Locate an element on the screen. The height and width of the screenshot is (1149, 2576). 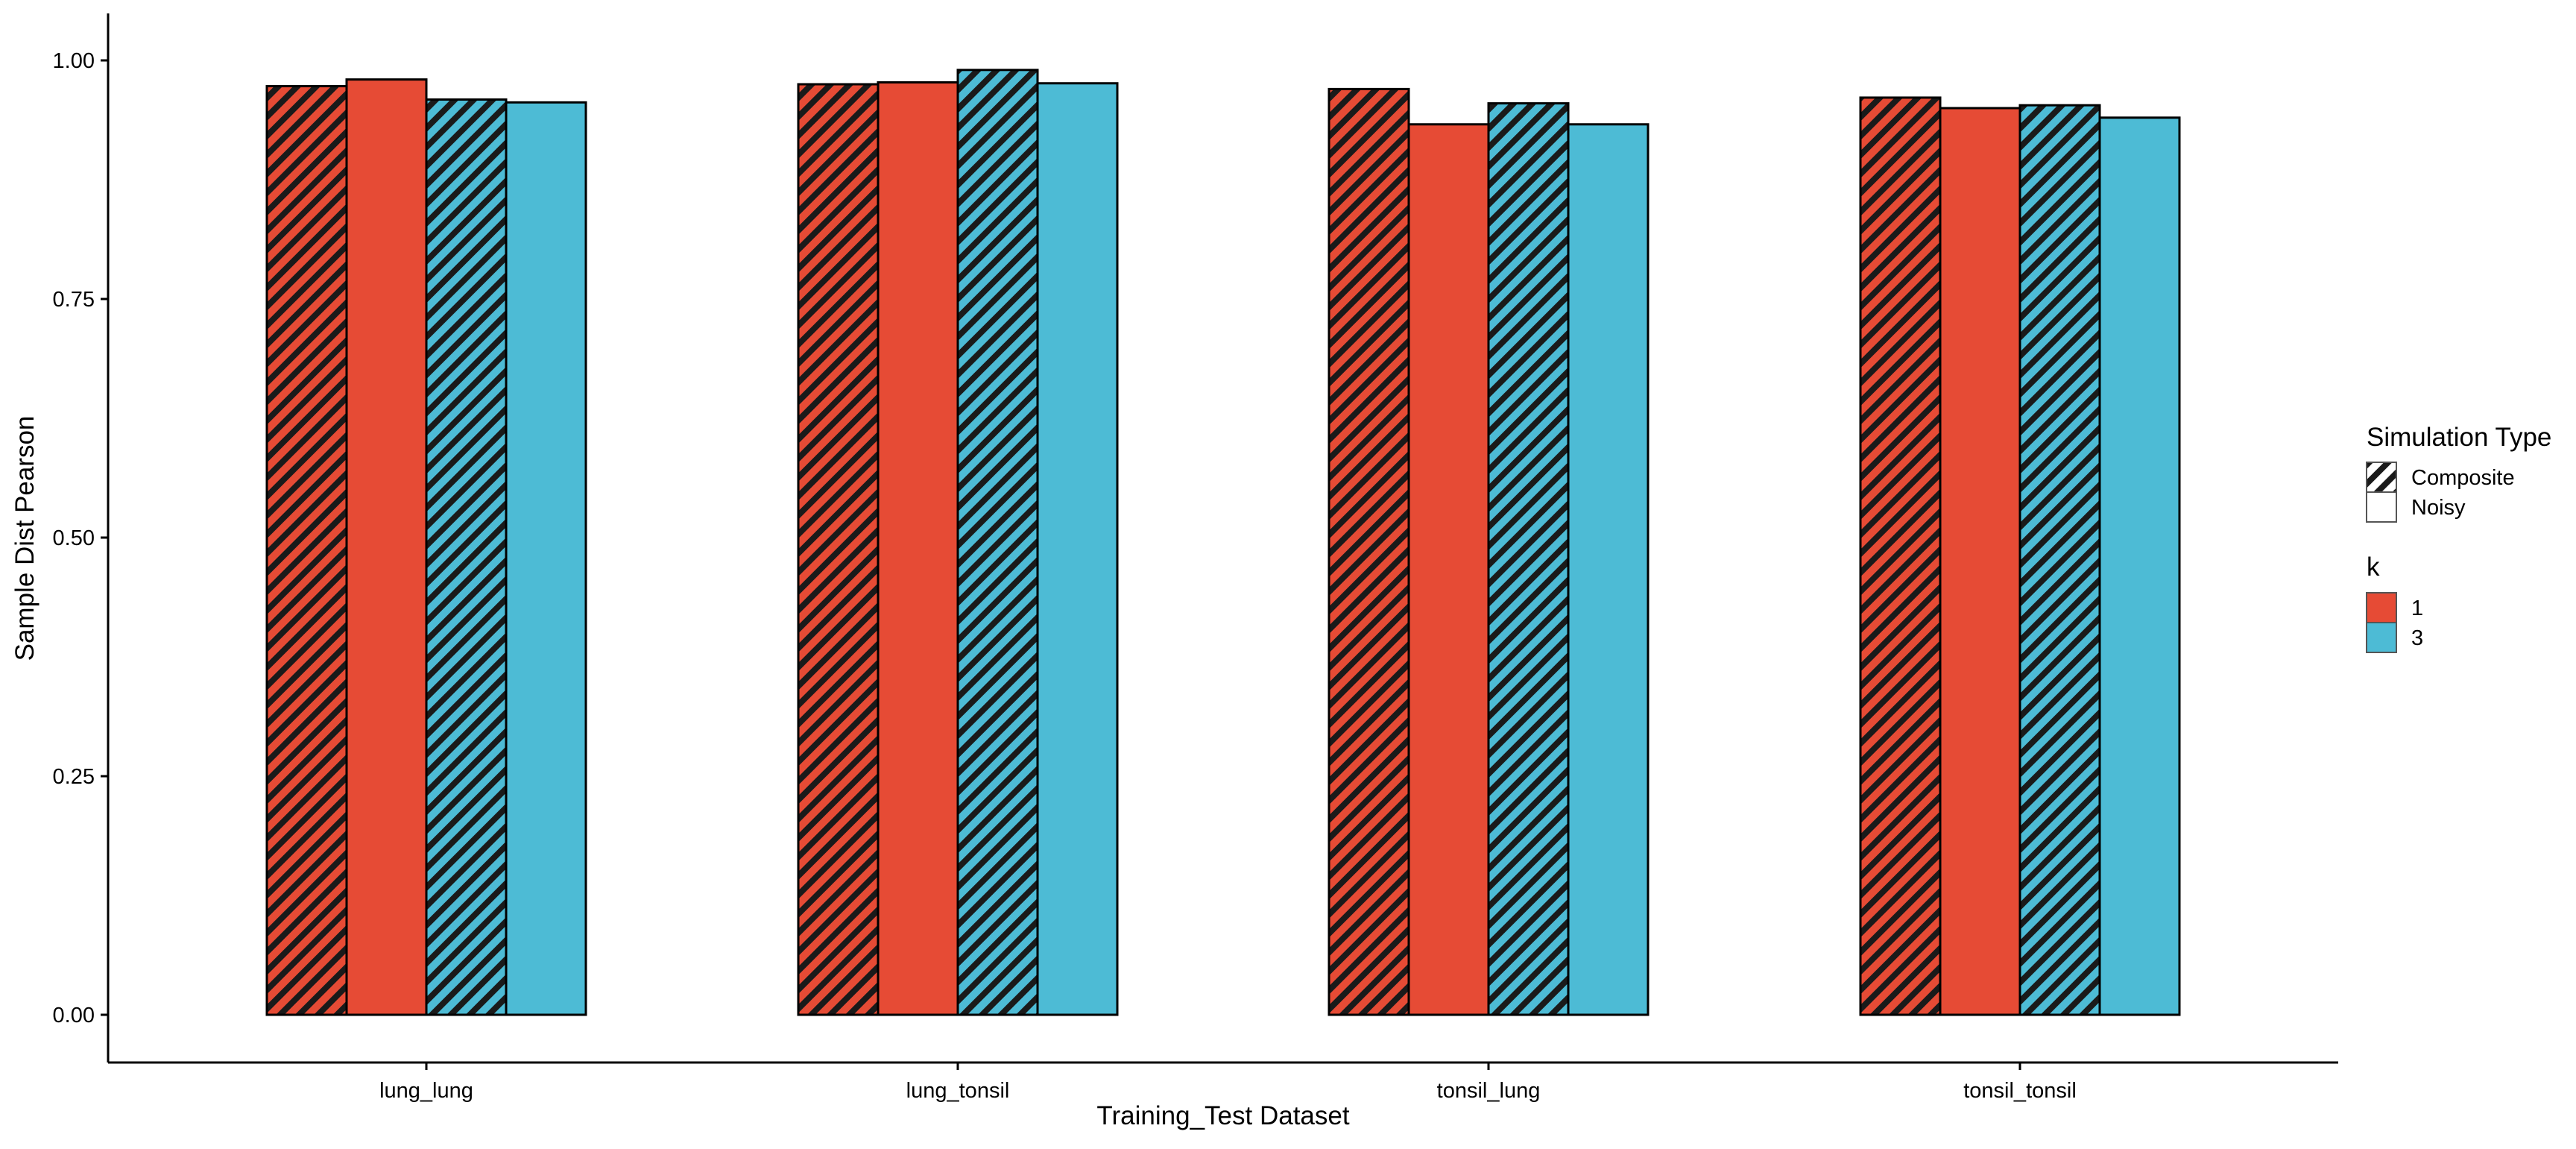
legend-key-noisy is located at coordinates (2381, 507).